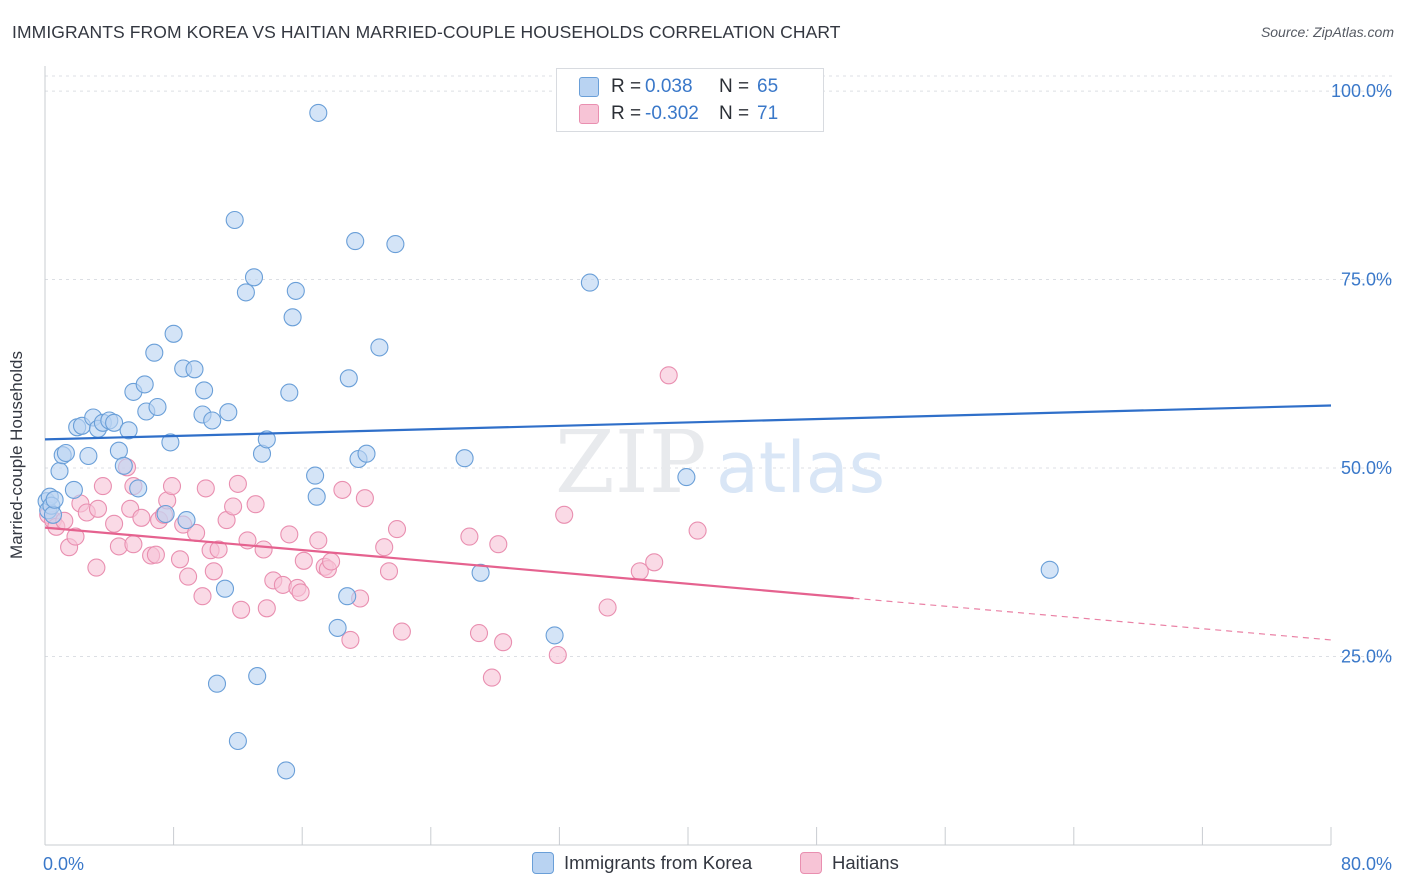  I want to click on n-value: 71, so click(768, 113).